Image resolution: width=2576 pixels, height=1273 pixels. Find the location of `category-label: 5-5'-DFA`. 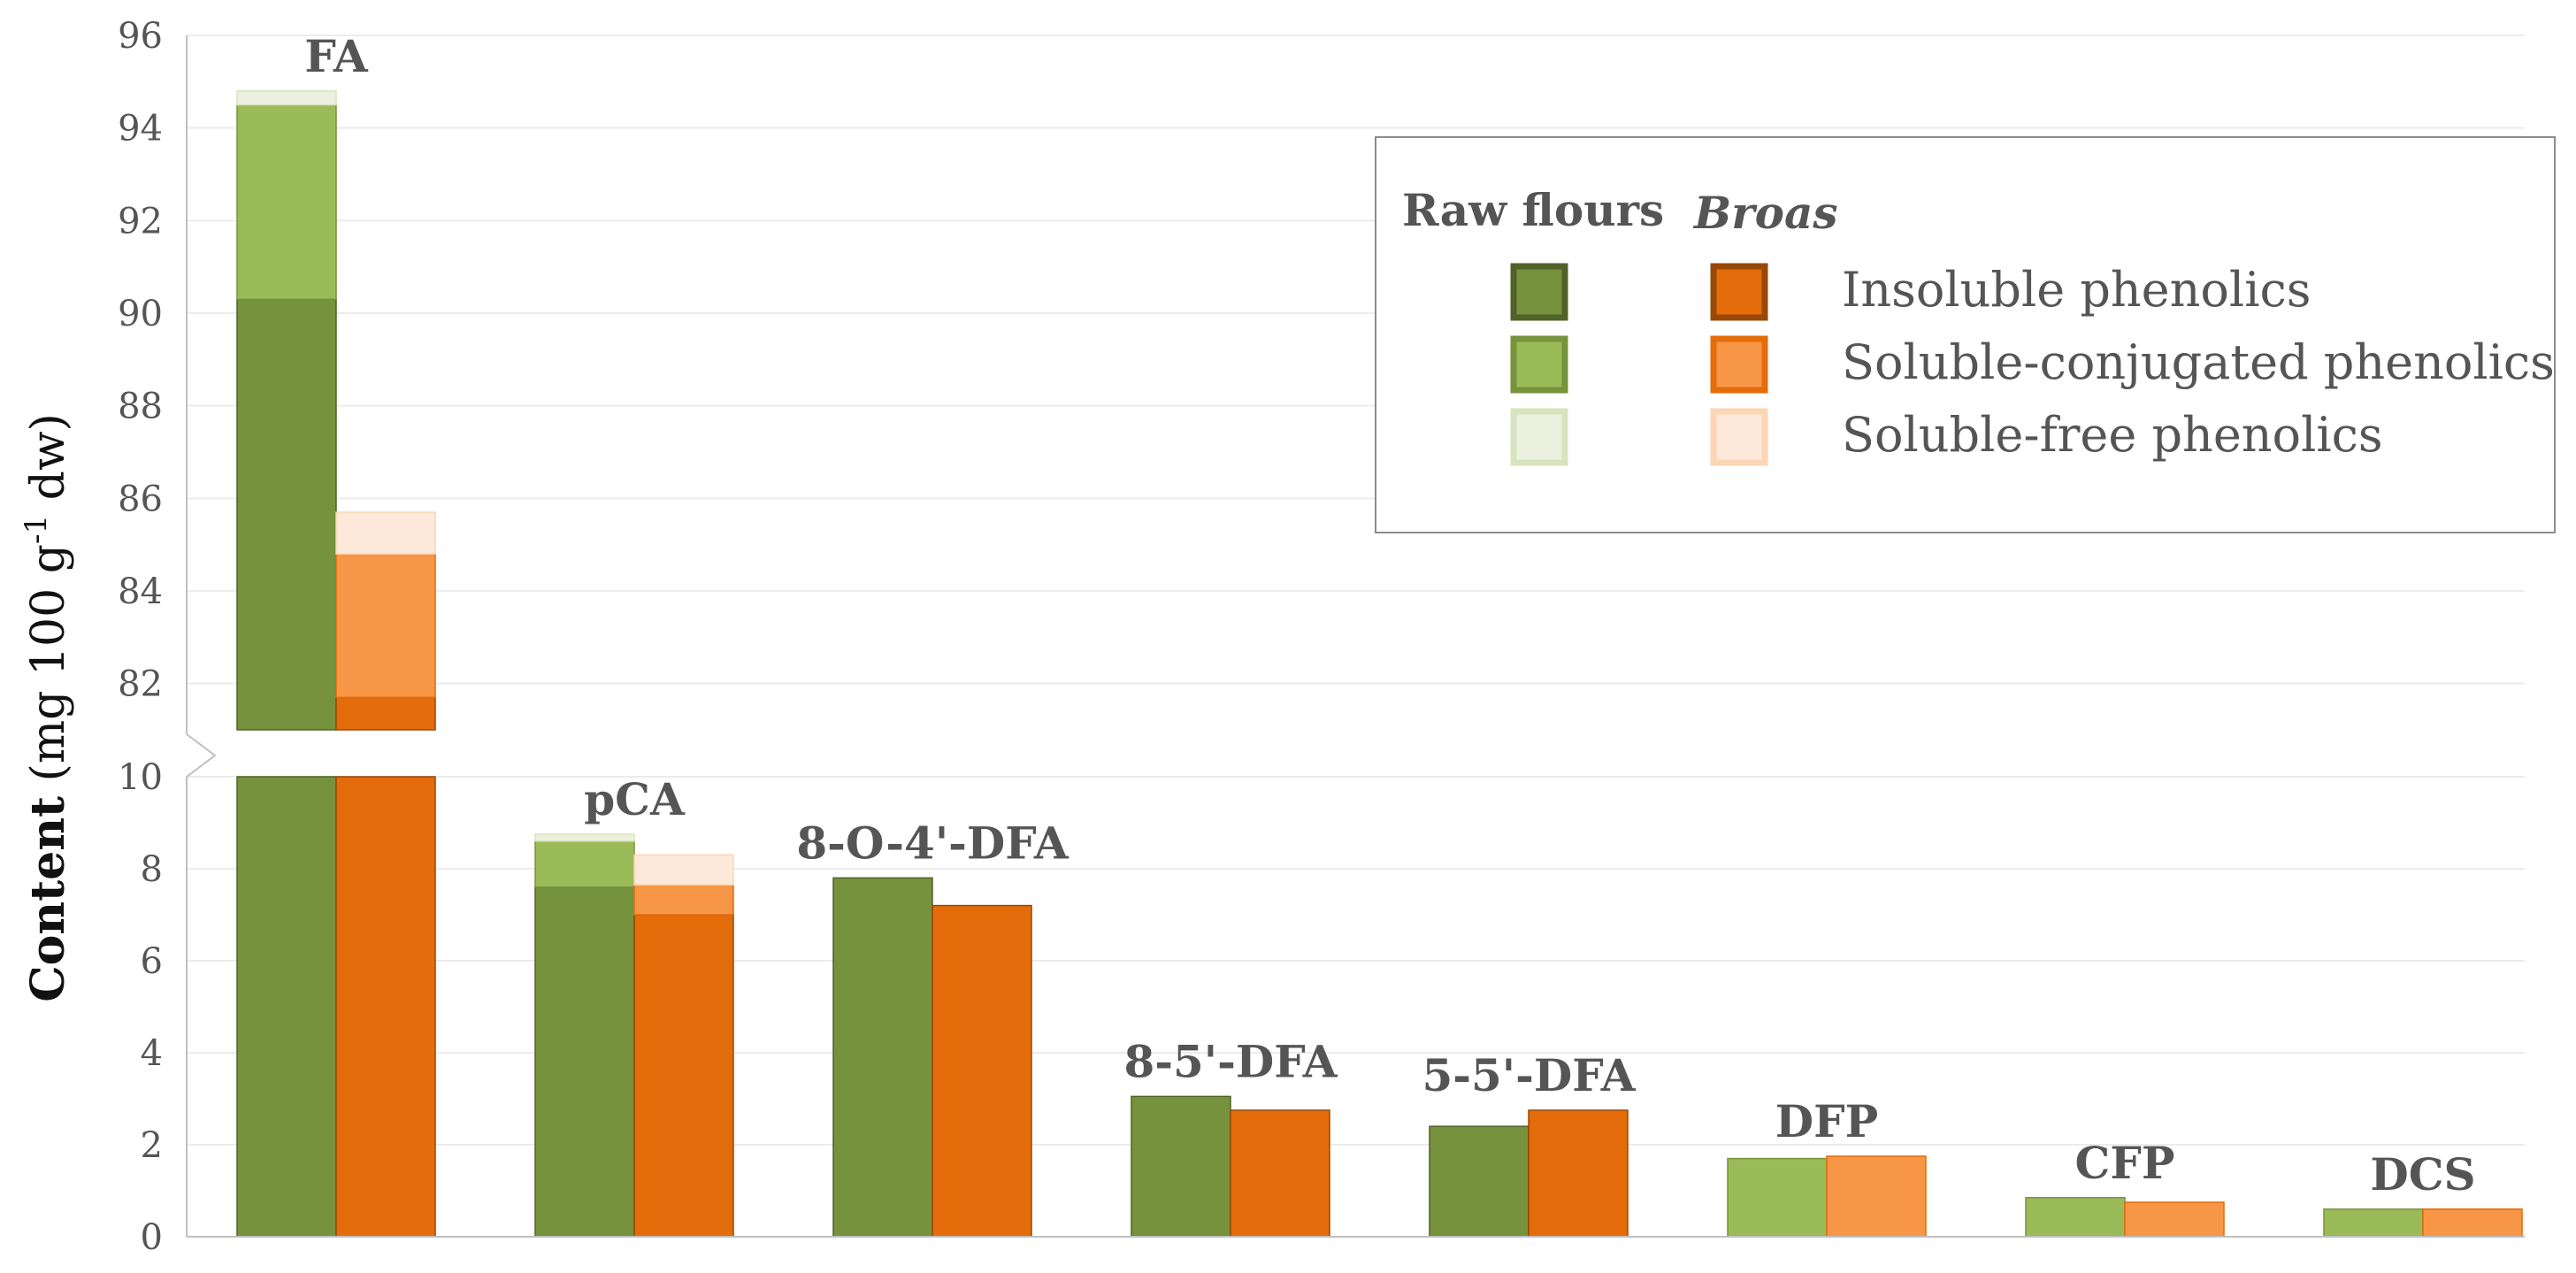

category-label: 5-5'-DFA is located at coordinates (1529, 1075).